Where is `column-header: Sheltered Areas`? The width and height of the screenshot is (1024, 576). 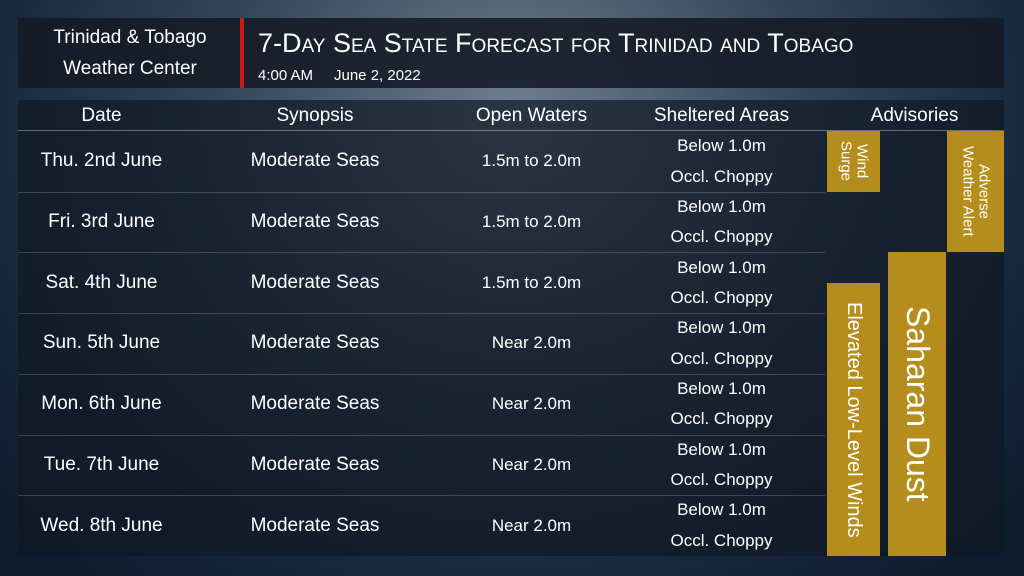
column-header: Sheltered Areas is located at coordinates (721, 115).